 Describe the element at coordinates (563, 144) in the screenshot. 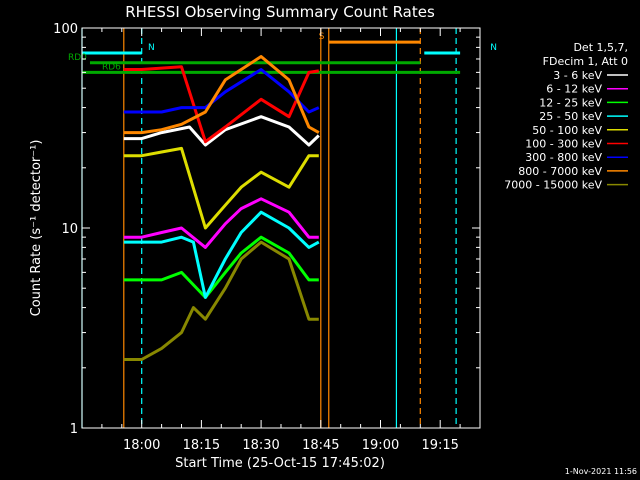

I see `legend-label-5: 100 - 300 keV` at that location.